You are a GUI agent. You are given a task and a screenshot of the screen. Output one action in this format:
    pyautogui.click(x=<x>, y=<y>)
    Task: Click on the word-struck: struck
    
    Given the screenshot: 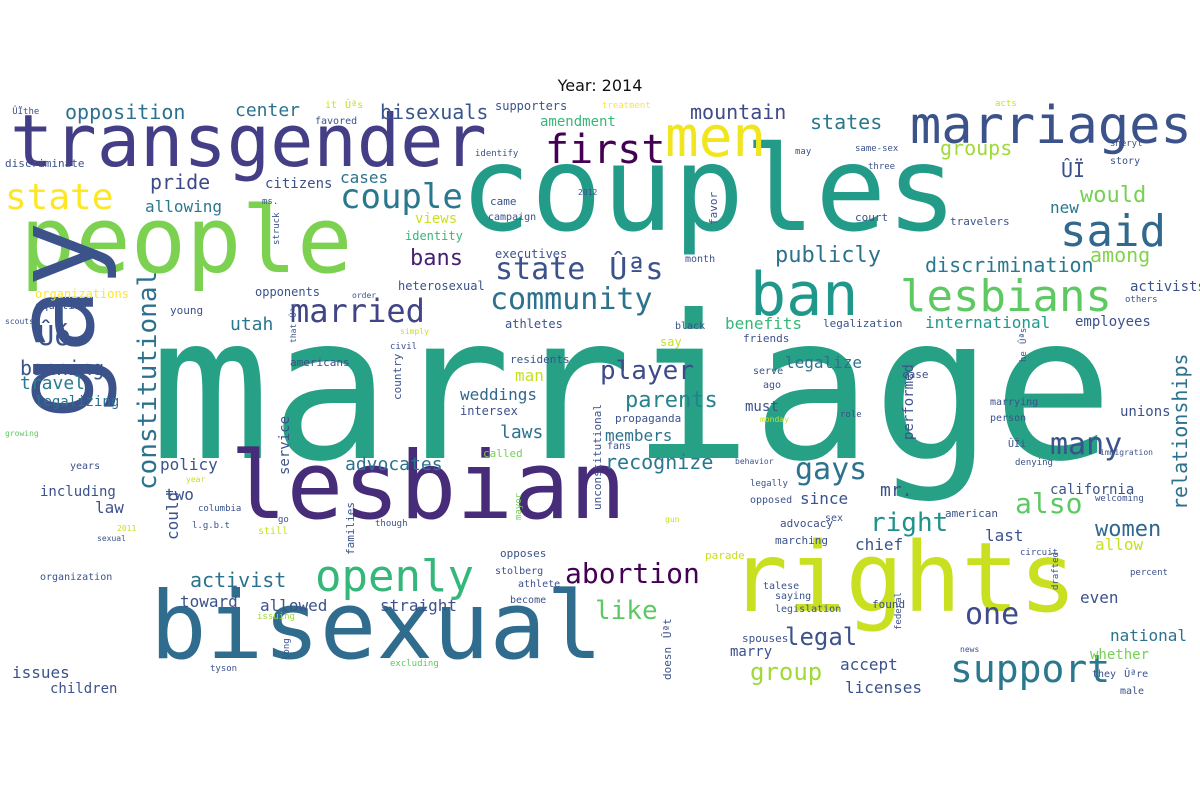 What is the action you would take?
    pyautogui.click(x=277, y=228)
    